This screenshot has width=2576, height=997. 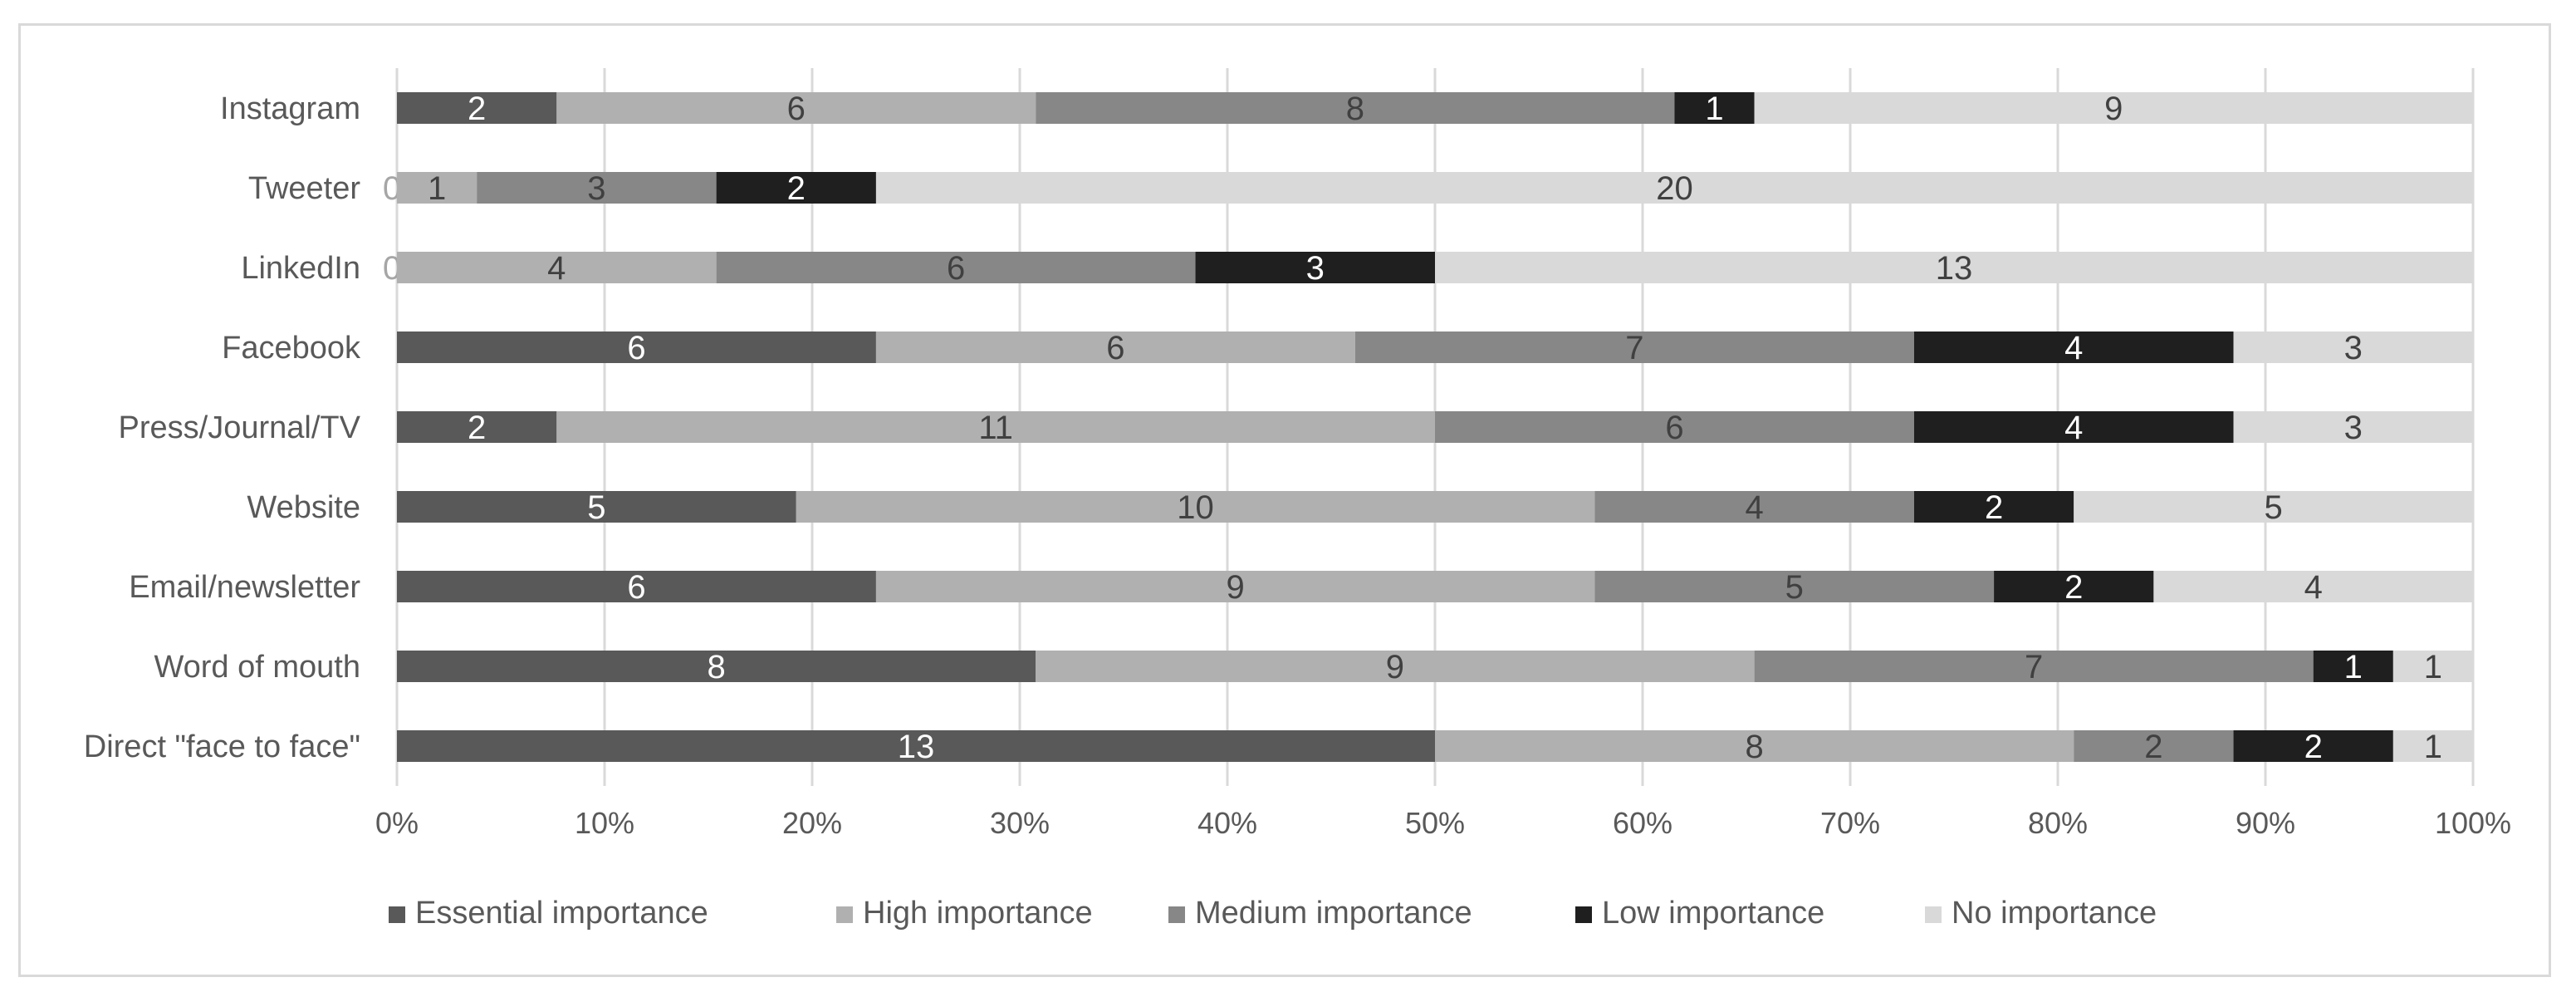 What do you see at coordinates (2055, 913) in the screenshot?
I see `legend-label: No importance` at bounding box center [2055, 913].